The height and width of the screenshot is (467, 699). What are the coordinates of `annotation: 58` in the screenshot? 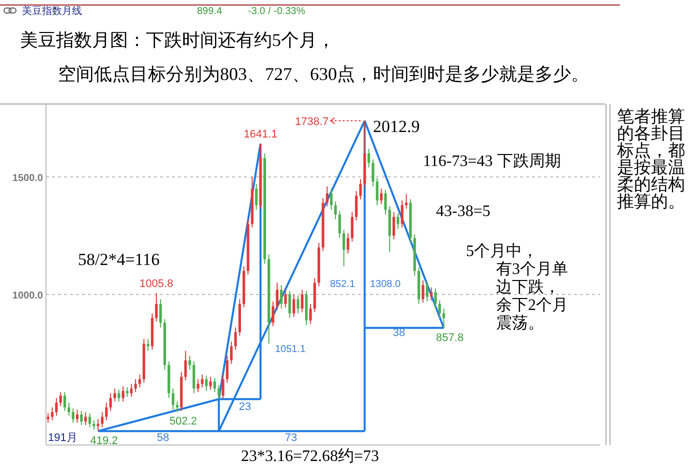 It's located at (163, 438).